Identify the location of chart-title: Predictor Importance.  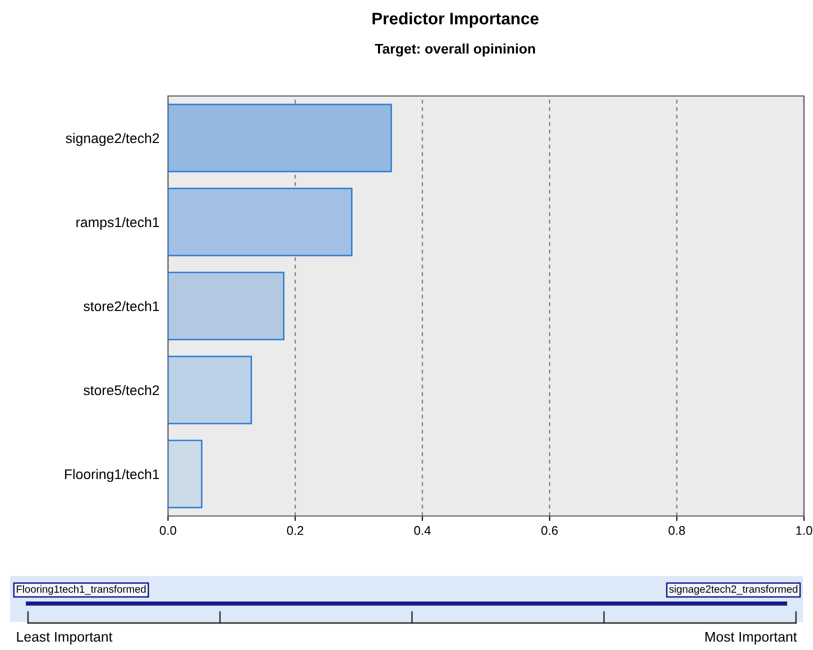
(455, 20).